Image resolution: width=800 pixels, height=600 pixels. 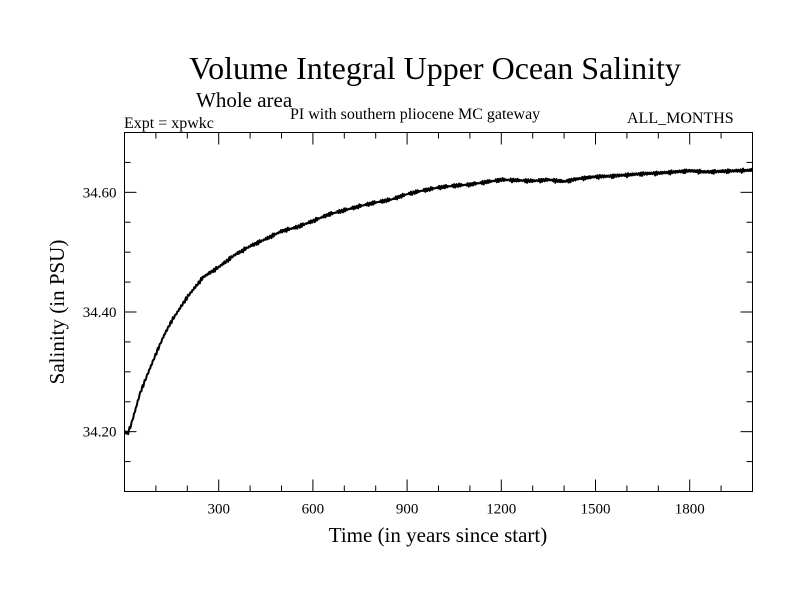 I want to click on x-tick-label: 1500, so click(x=596, y=510).